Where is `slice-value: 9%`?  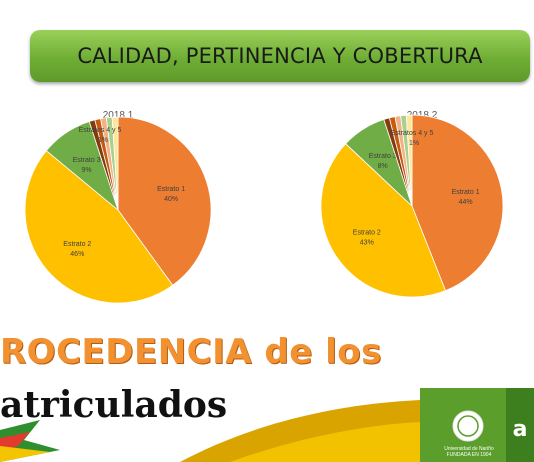
slice-value: 9% is located at coordinates (87, 170).